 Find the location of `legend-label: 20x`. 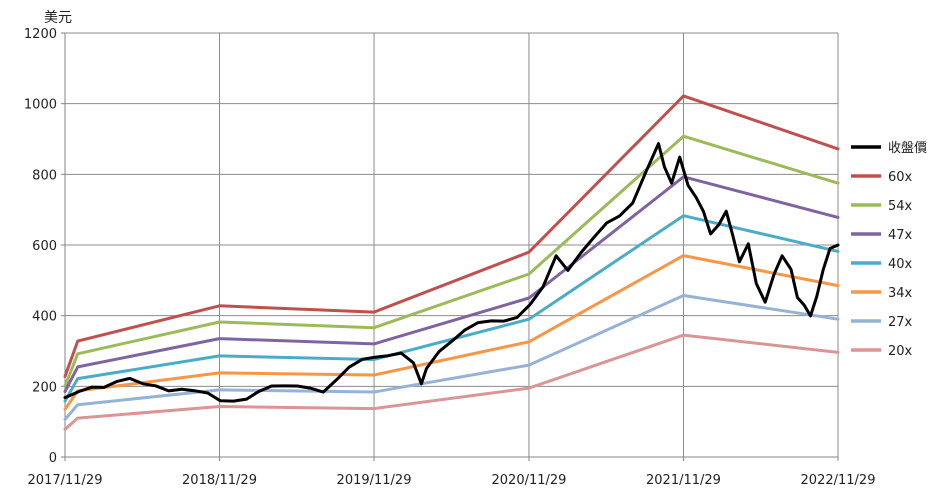

legend-label: 20x is located at coordinates (900, 351).